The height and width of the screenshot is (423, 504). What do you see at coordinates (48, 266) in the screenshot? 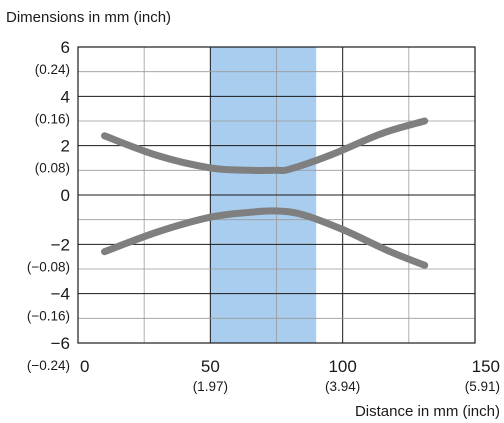
I see `y-tick-sublabel: (−0.08)` at bounding box center [48, 266].